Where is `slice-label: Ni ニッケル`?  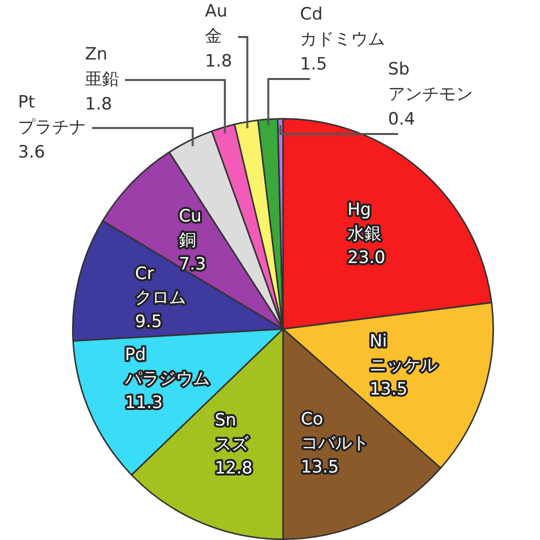 slice-label: Ni ニッケル is located at coordinates (404, 354).